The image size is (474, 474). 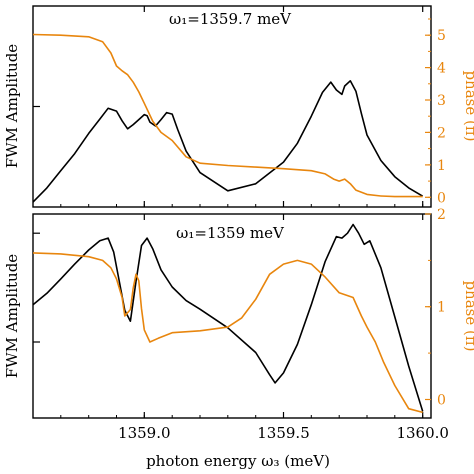 I want to click on bottom-left-axis-label: FWM Amplitude, so click(x=12, y=316).